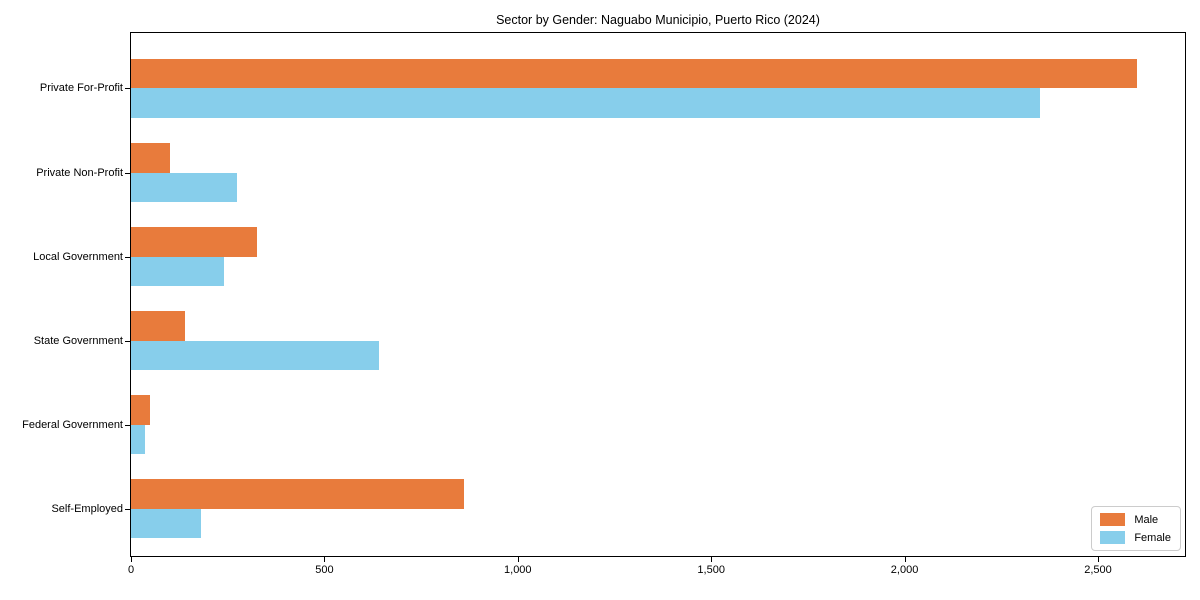  Describe the element at coordinates (78, 256) in the screenshot. I see `y-tick-label: Local Government` at that location.